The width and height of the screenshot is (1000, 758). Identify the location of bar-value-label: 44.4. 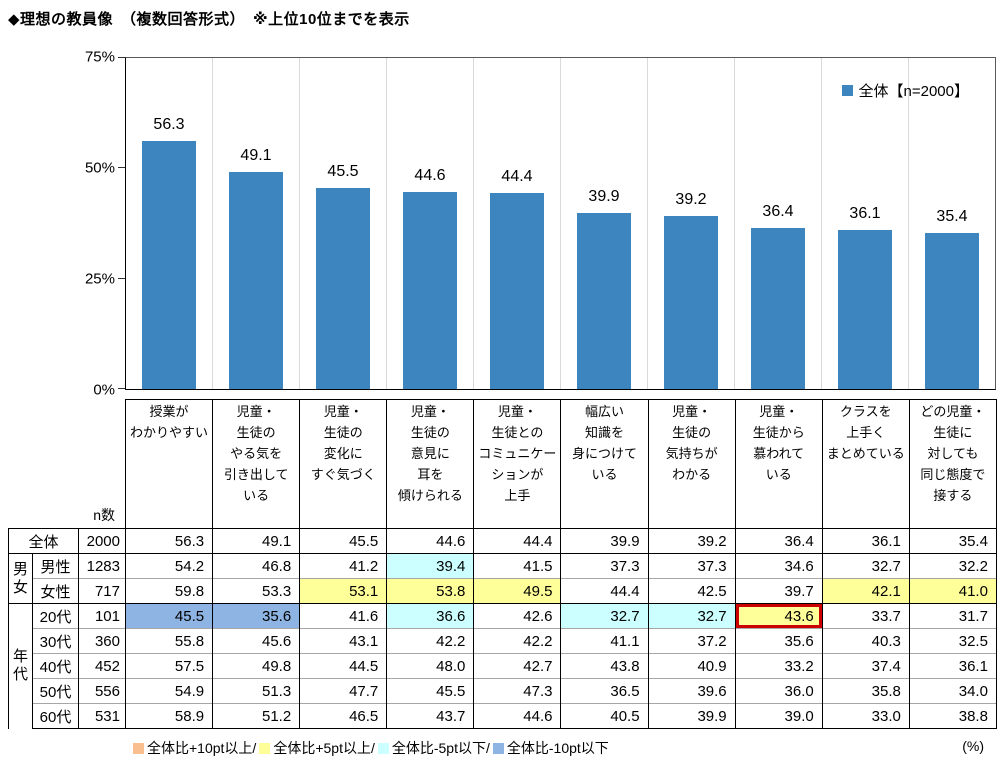
(517, 177).